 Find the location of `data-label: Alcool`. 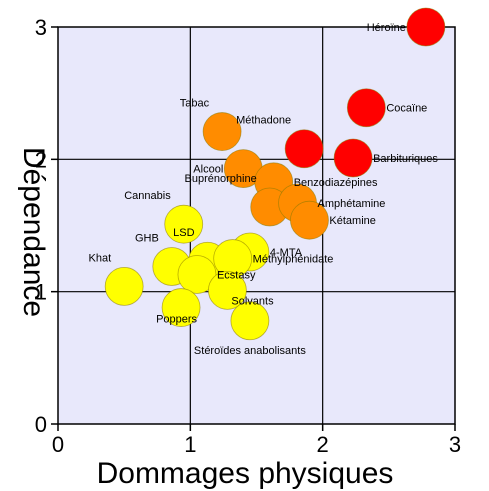

data-label: Alcool is located at coordinates (208, 170).